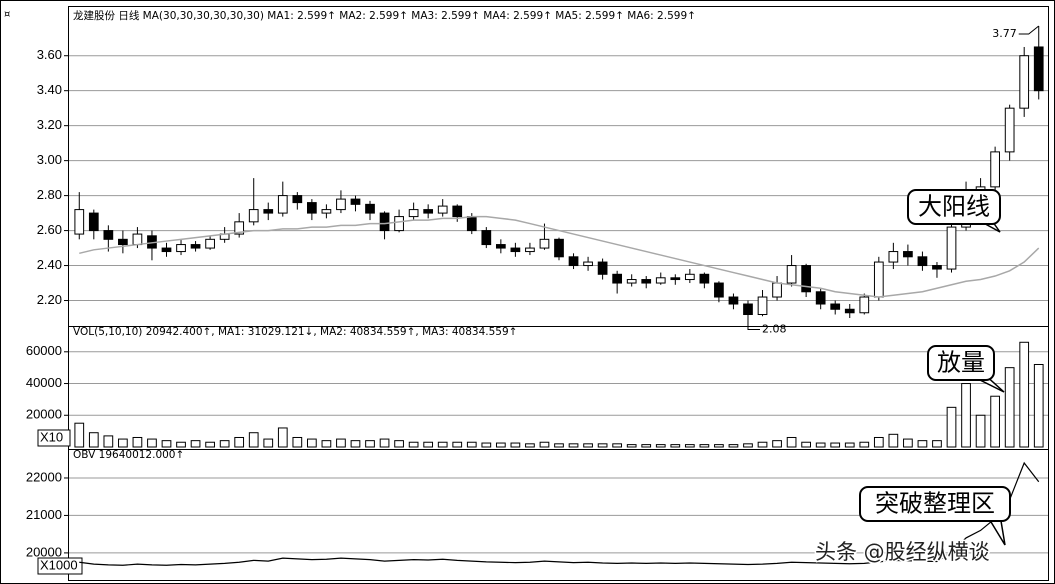  What do you see at coordinates (54, 438) in the screenshot?
I see `unit-box` at bounding box center [54, 438].